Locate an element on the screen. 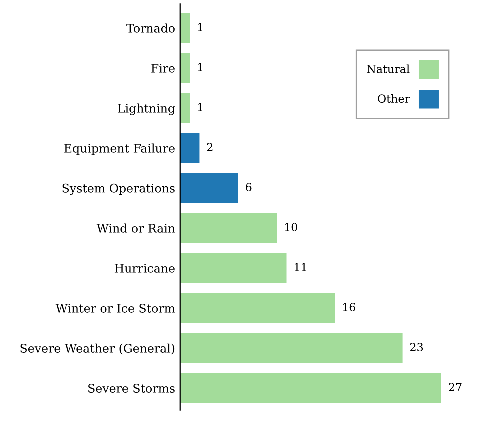 The height and width of the screenshot is (423, 481). y-tick-label: Tornado is located at coordinates (150, 28).